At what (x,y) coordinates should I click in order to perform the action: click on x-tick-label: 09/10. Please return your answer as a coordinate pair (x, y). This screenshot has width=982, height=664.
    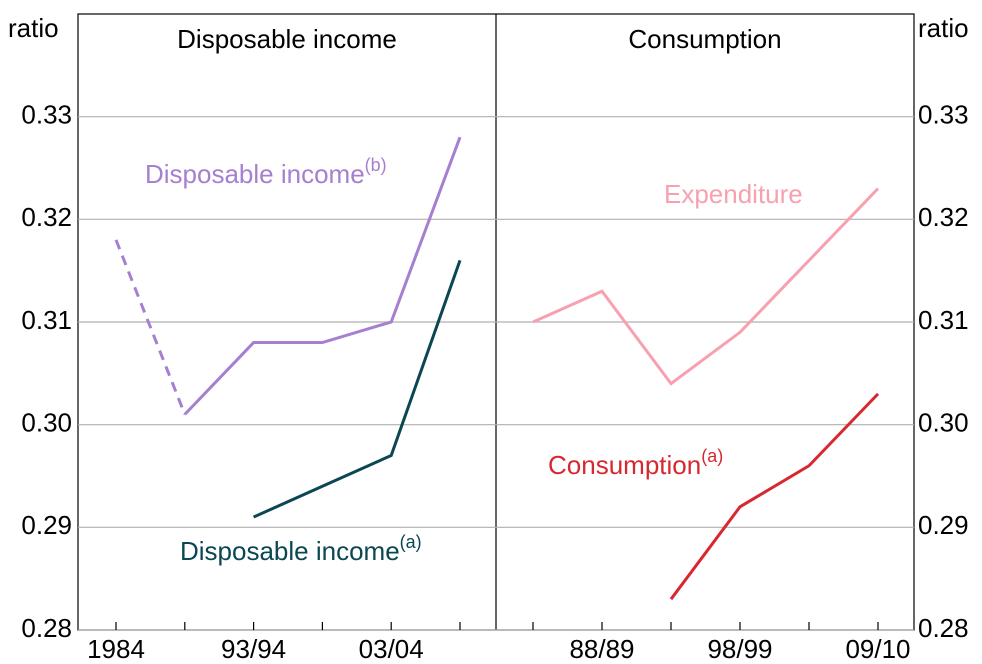
    Looking at the image, I should click on (877, 649).